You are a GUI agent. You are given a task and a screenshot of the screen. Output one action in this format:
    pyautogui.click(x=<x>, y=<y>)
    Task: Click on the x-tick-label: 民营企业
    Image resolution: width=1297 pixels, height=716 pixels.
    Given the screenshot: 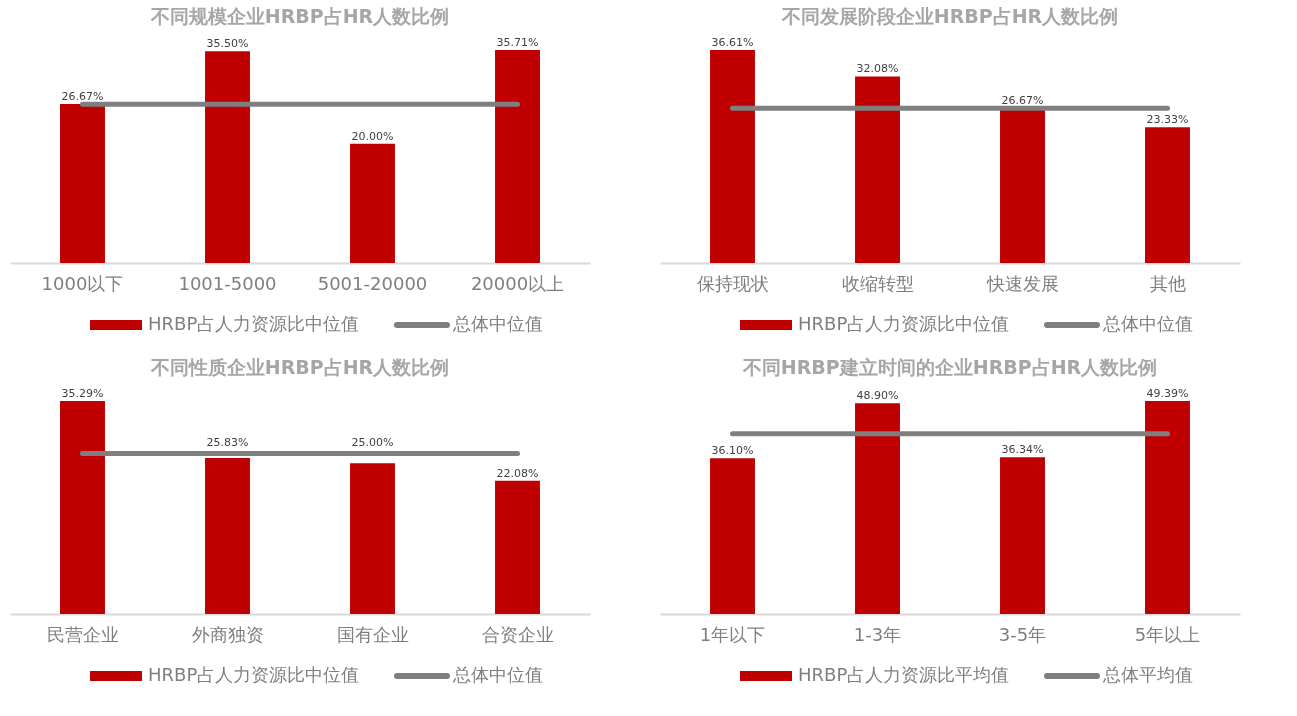 What is the action you would take?
    pyautogui.click(x=82, y=634)
    